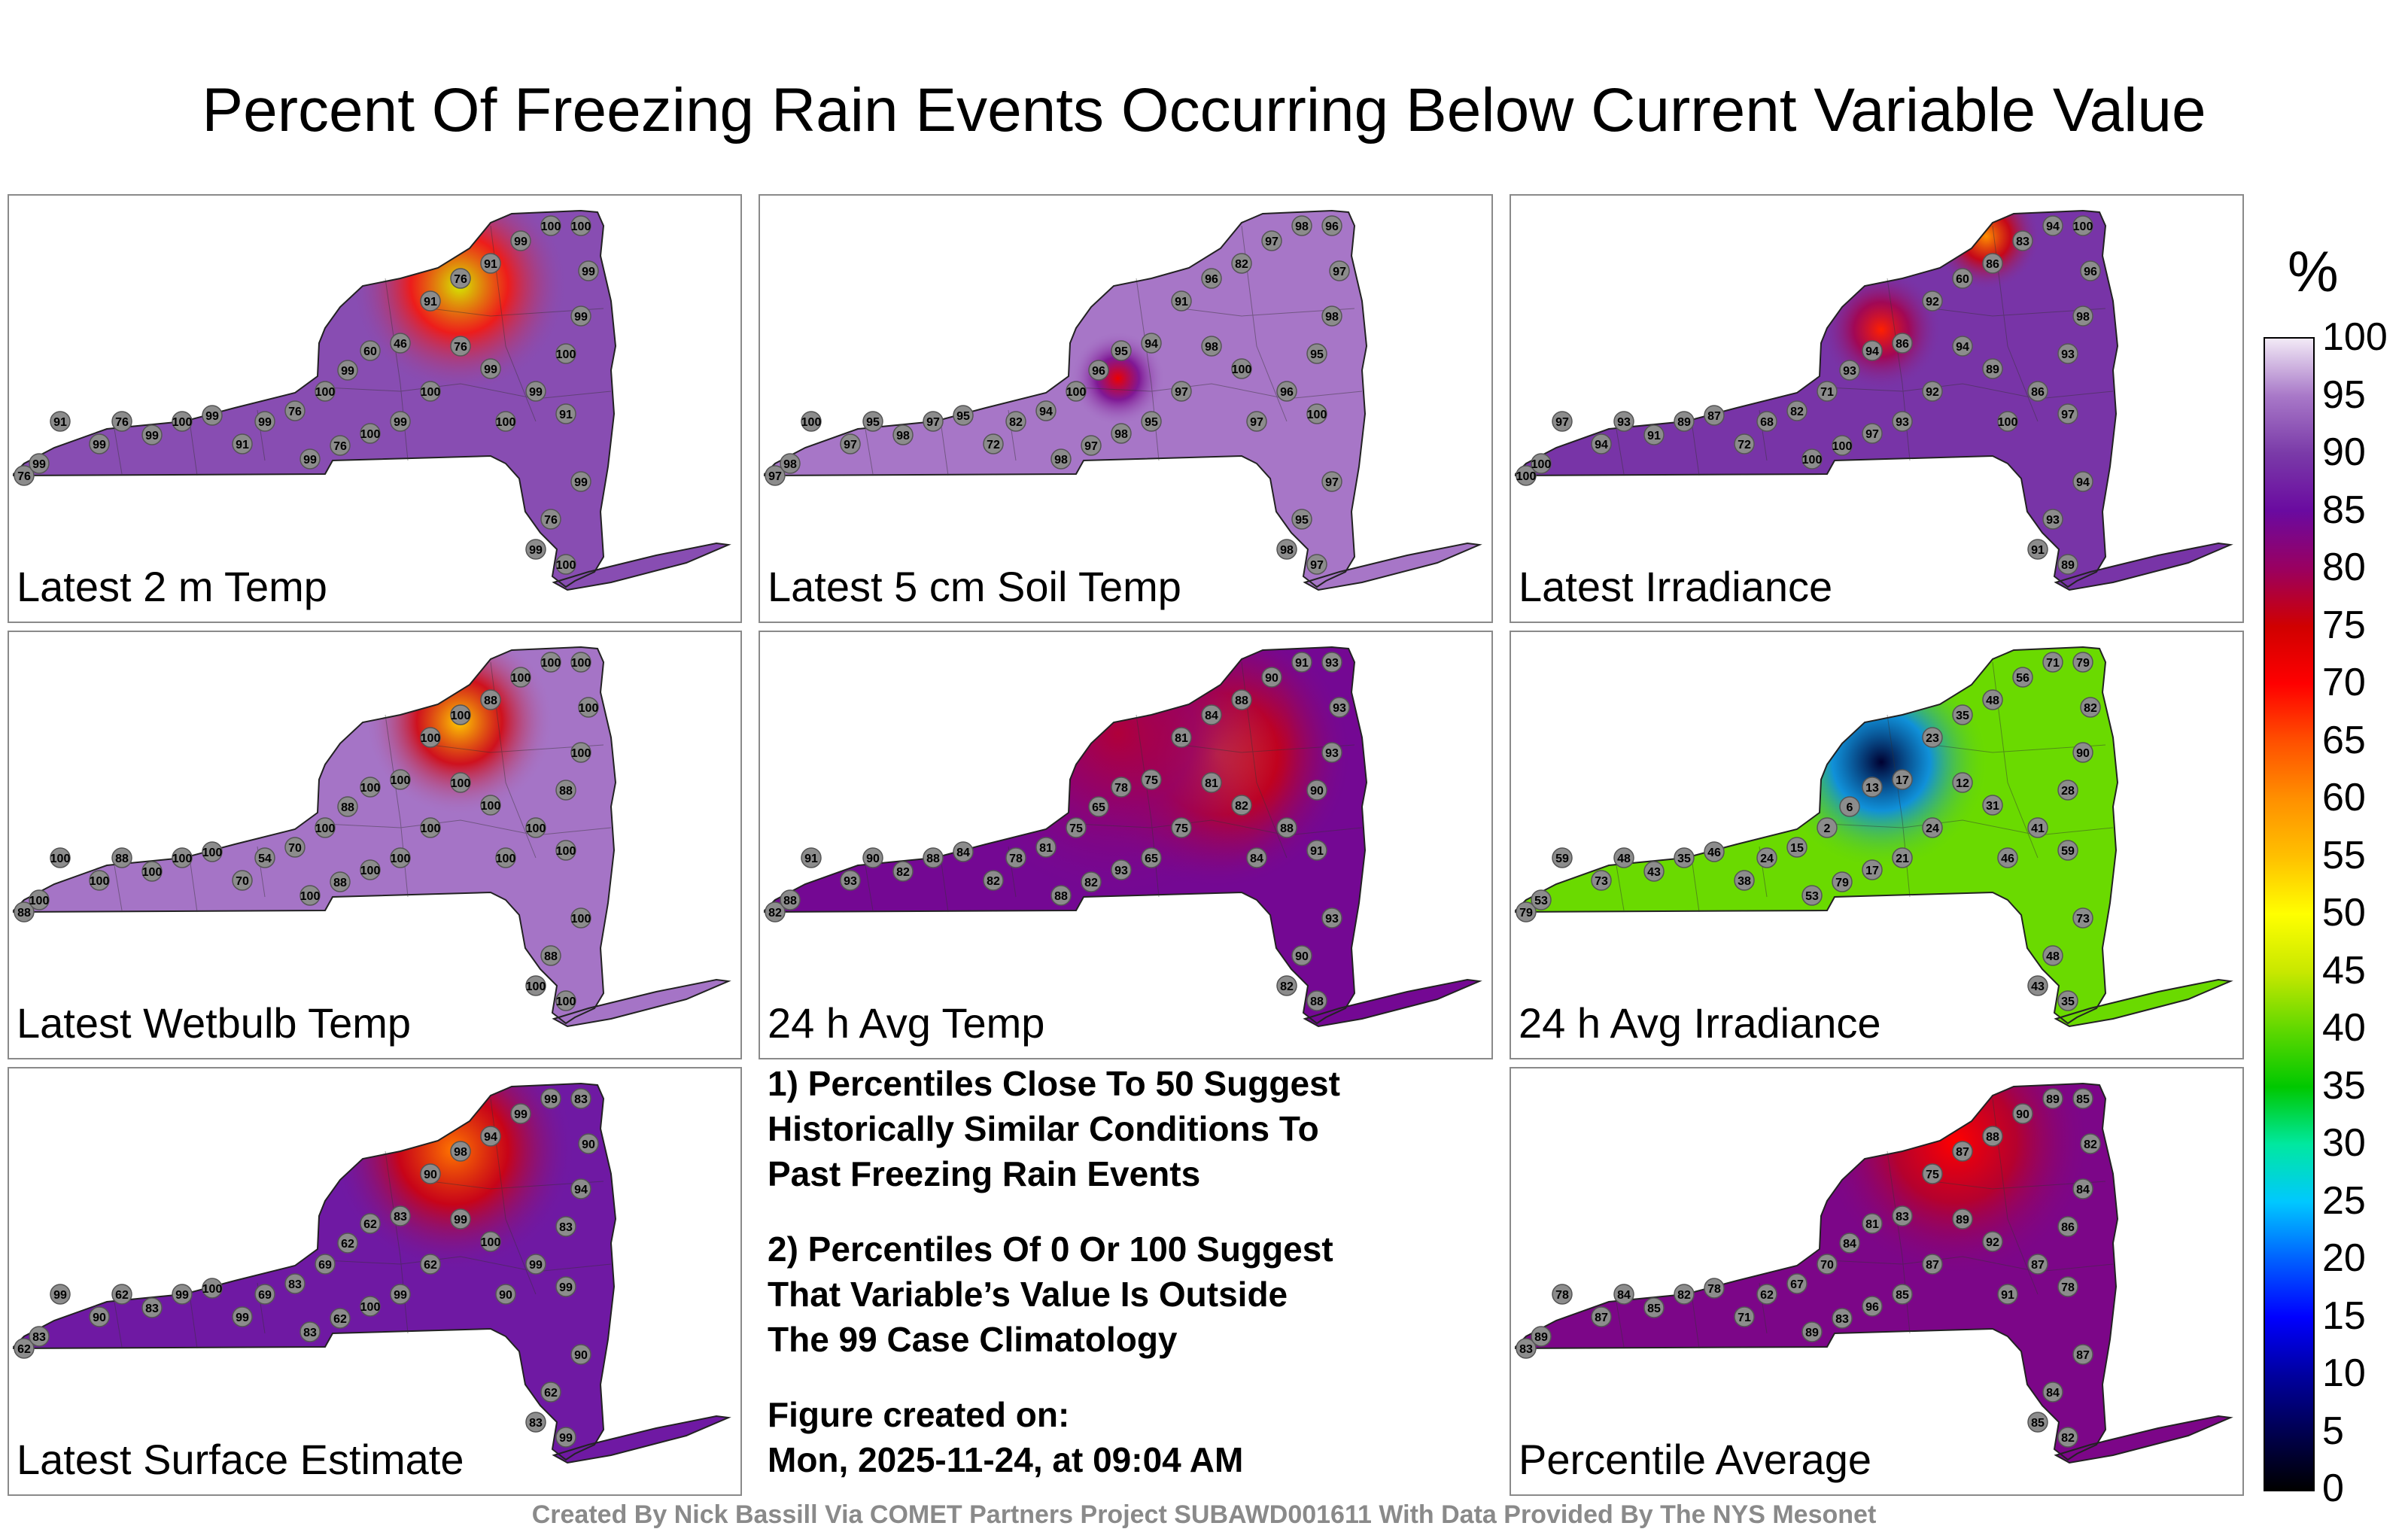 Image resolution: width=2408 pixels, height=1535 pixels. What do you see at coordinates (1874, 837) in the screenshot?
I see `state-map: 79 53 59 73 48 43 35 46 38 24` at bounding box center [1874, 837].